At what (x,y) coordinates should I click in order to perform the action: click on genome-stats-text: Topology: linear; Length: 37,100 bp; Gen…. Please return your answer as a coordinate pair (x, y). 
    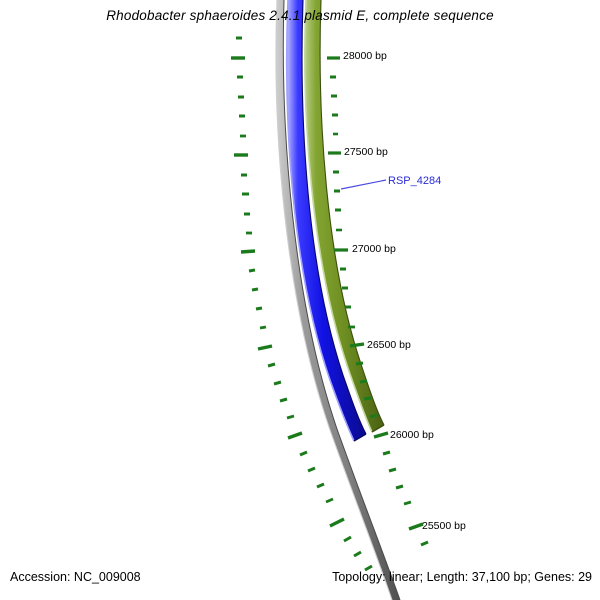
    Looking at the image, I should click on (462, 577).